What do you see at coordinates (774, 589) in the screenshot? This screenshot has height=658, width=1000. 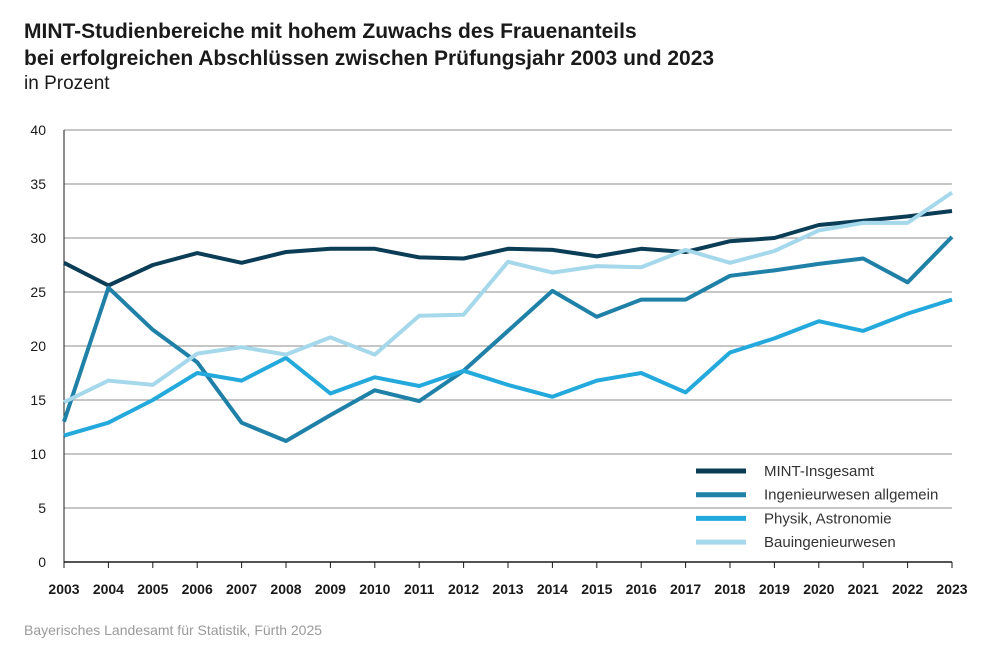 I see `x-tick-label: 2019` at bounding box center [774, 589].